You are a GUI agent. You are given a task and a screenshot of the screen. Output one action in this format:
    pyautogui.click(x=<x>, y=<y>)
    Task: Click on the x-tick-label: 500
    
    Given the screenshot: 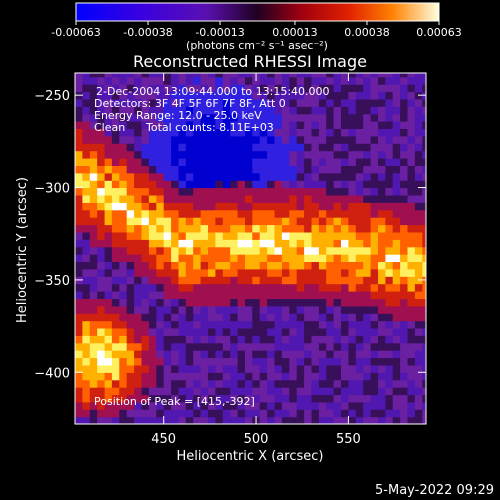 What is the action you would take?
    pyautogui.click(x=256, y=439)
    